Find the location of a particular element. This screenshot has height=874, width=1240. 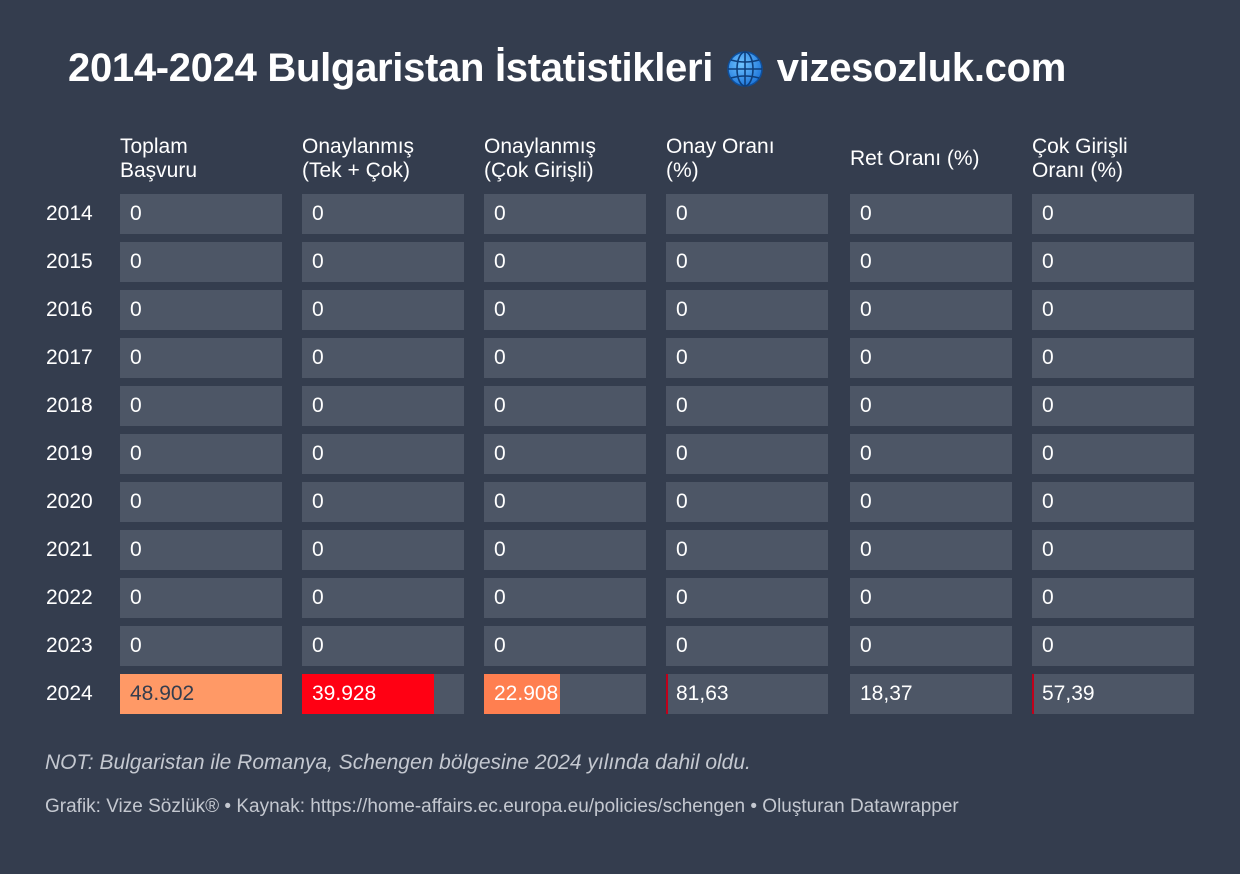

column-header: Toplam Başvuru is located at coordinates (159, 158).